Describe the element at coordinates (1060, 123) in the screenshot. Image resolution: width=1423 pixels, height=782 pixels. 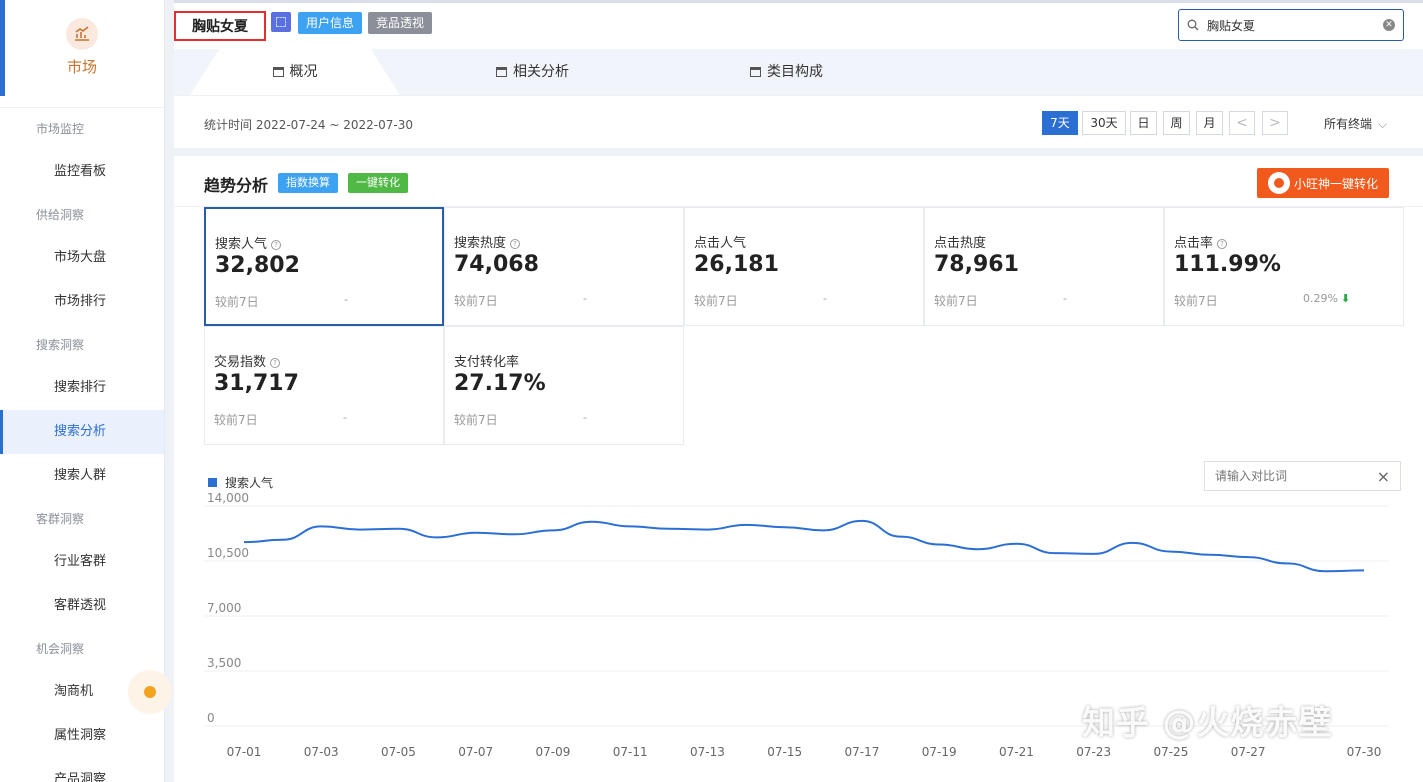
I see `period-7d: 7天` at that location.